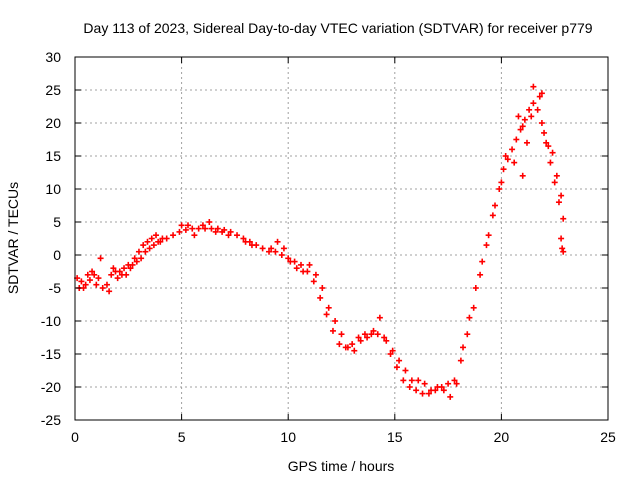 The image size is (640, 480). What do you see at coordinates (395, 437) in the screenshot?
I see `x-tick-label: 15` at bounding box center [395, 437].